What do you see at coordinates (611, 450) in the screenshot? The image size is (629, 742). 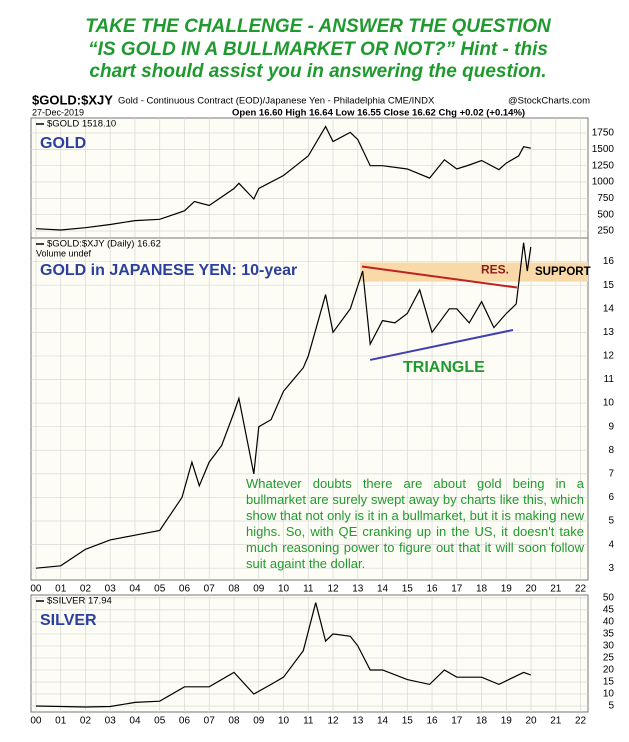 I see `y-tick-label: 8` at bounding box center [611, 450].